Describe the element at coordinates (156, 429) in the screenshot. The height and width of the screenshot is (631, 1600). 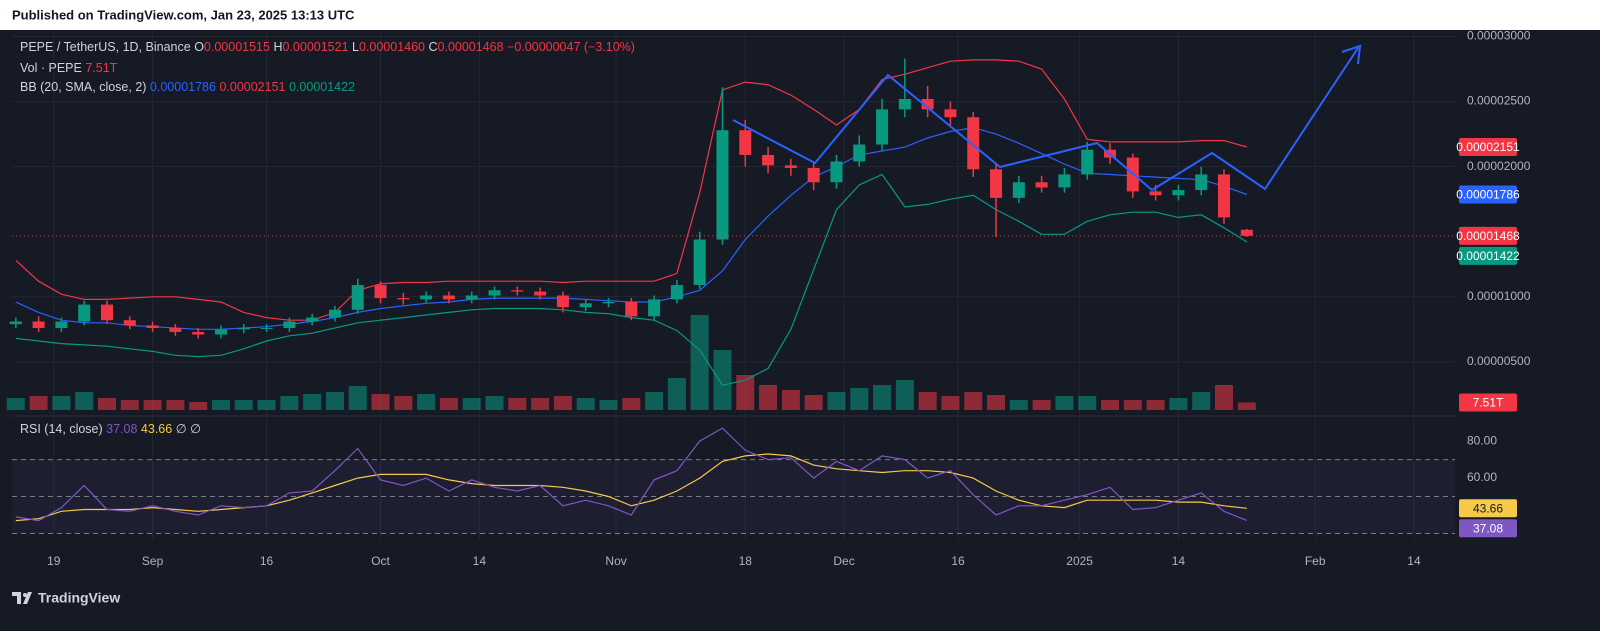
I see `rsi-ma-value: 43.66` at that location.